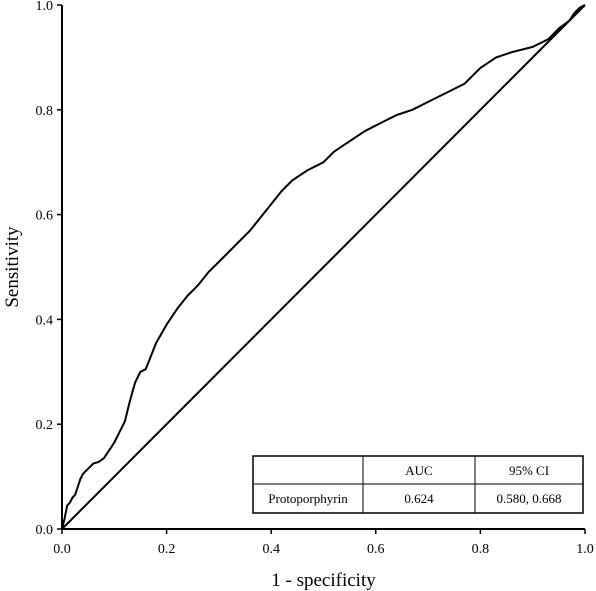  What do you see at coordinates (45, 320) in the screenshot?
I see `y-tick-label: 0.4` at bounding box center [45, 320].